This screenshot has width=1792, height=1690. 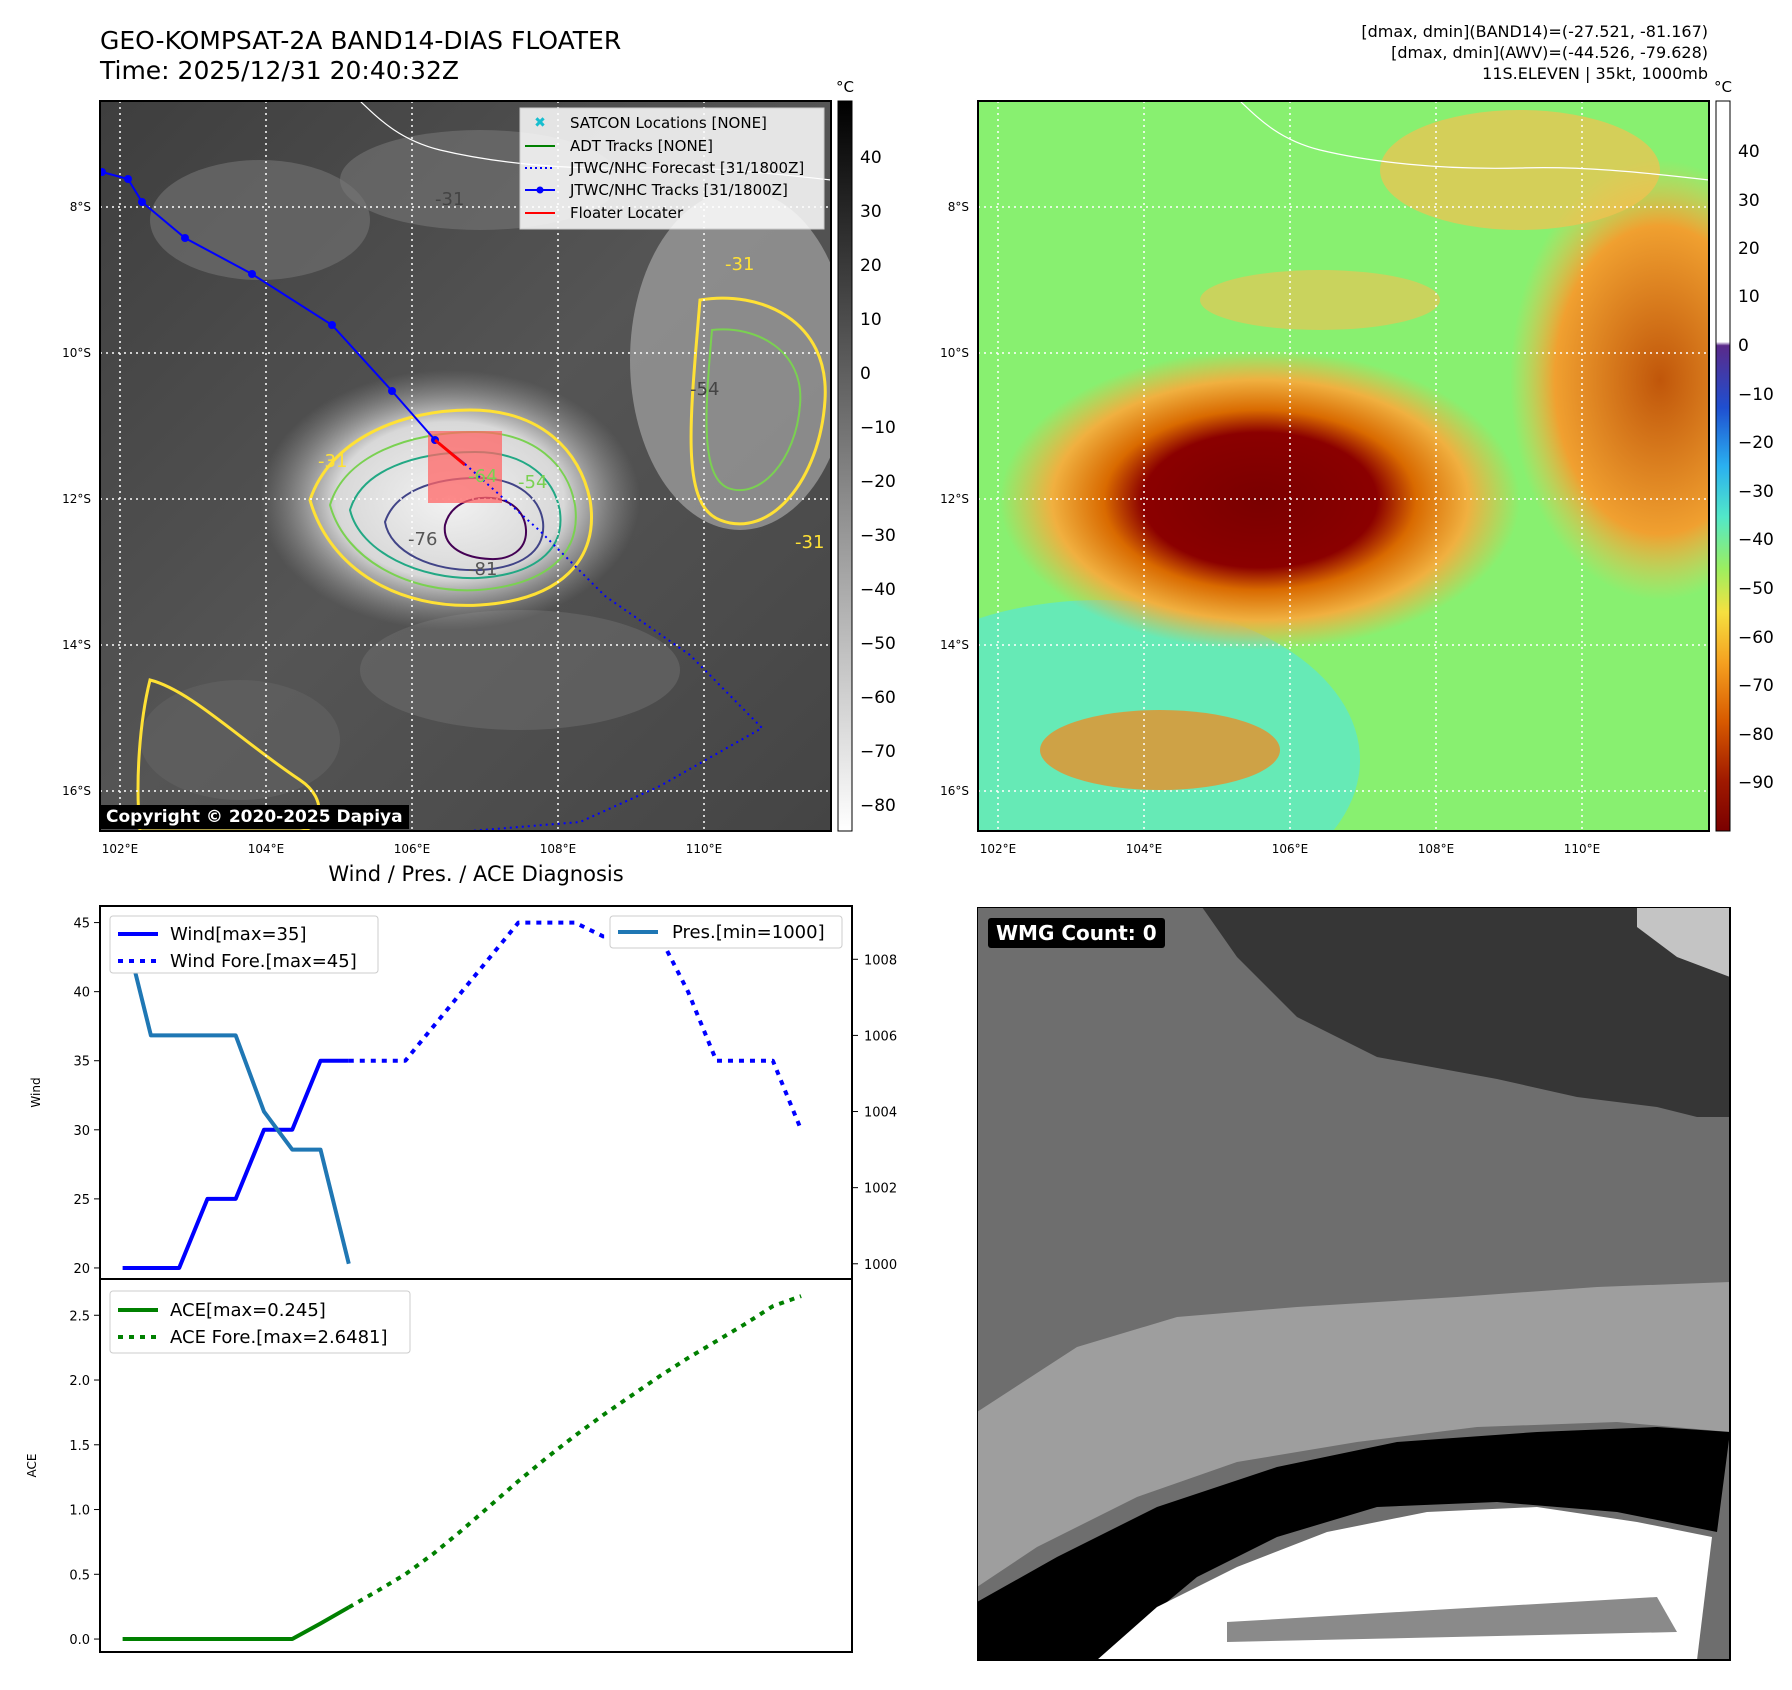 I want to click on diagnosis-title: Wind / Pres. / ACE Diagnosis, so click(x=476, y=874).